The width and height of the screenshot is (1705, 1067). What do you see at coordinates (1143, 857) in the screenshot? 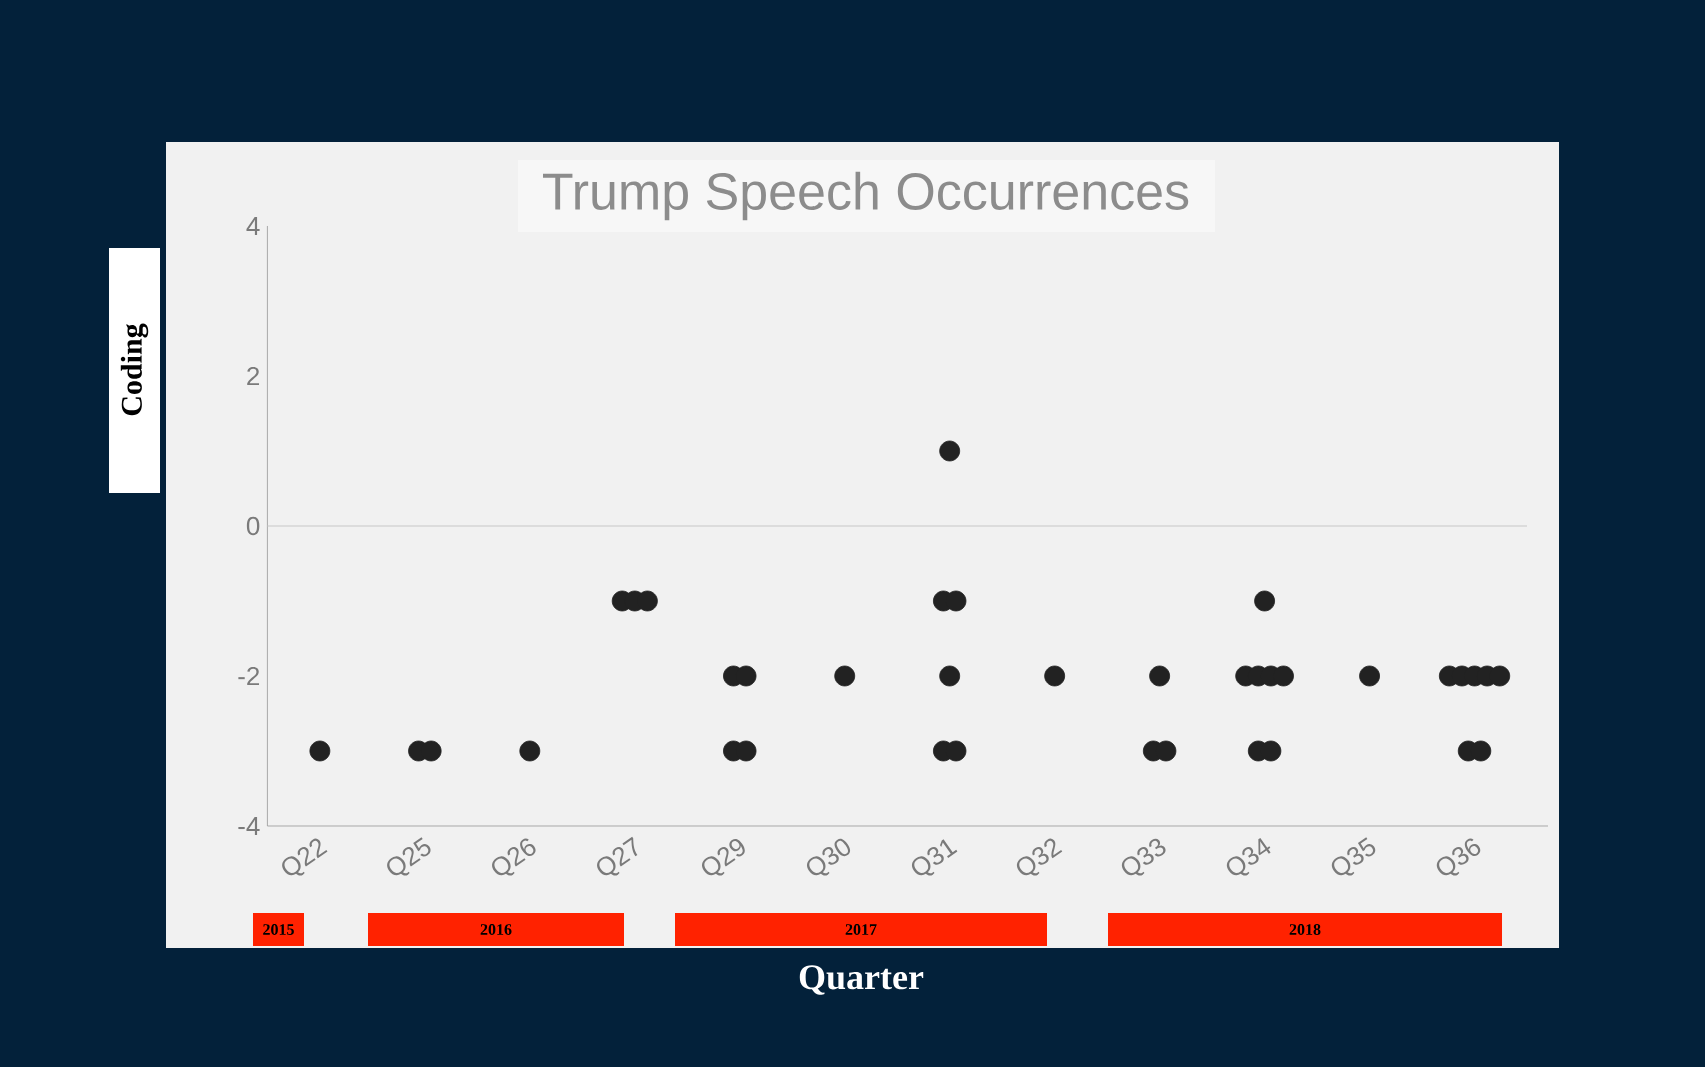
I see `x-tick-label: Q33` at bounding box center [1143, 857].